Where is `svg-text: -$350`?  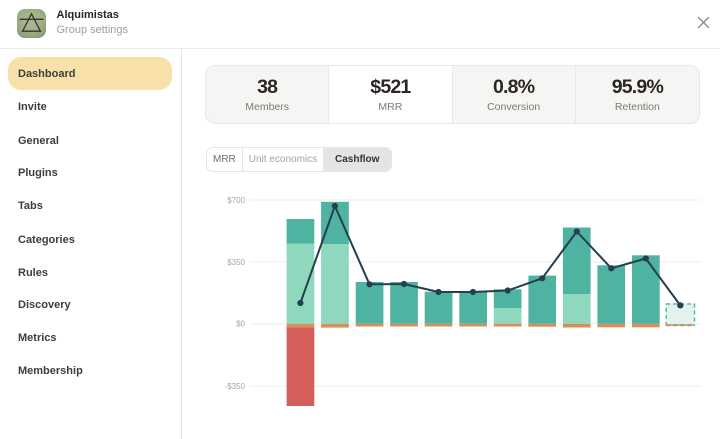
svg-text: -$350 is located at coordinates (235, 386).